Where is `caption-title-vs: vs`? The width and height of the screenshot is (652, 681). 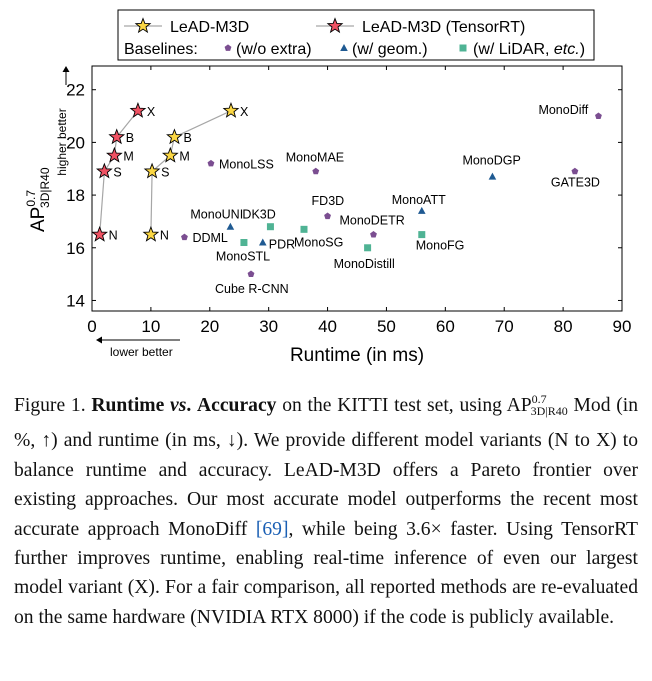
caption-title-vs: vs is located at coordinates (178, 405).